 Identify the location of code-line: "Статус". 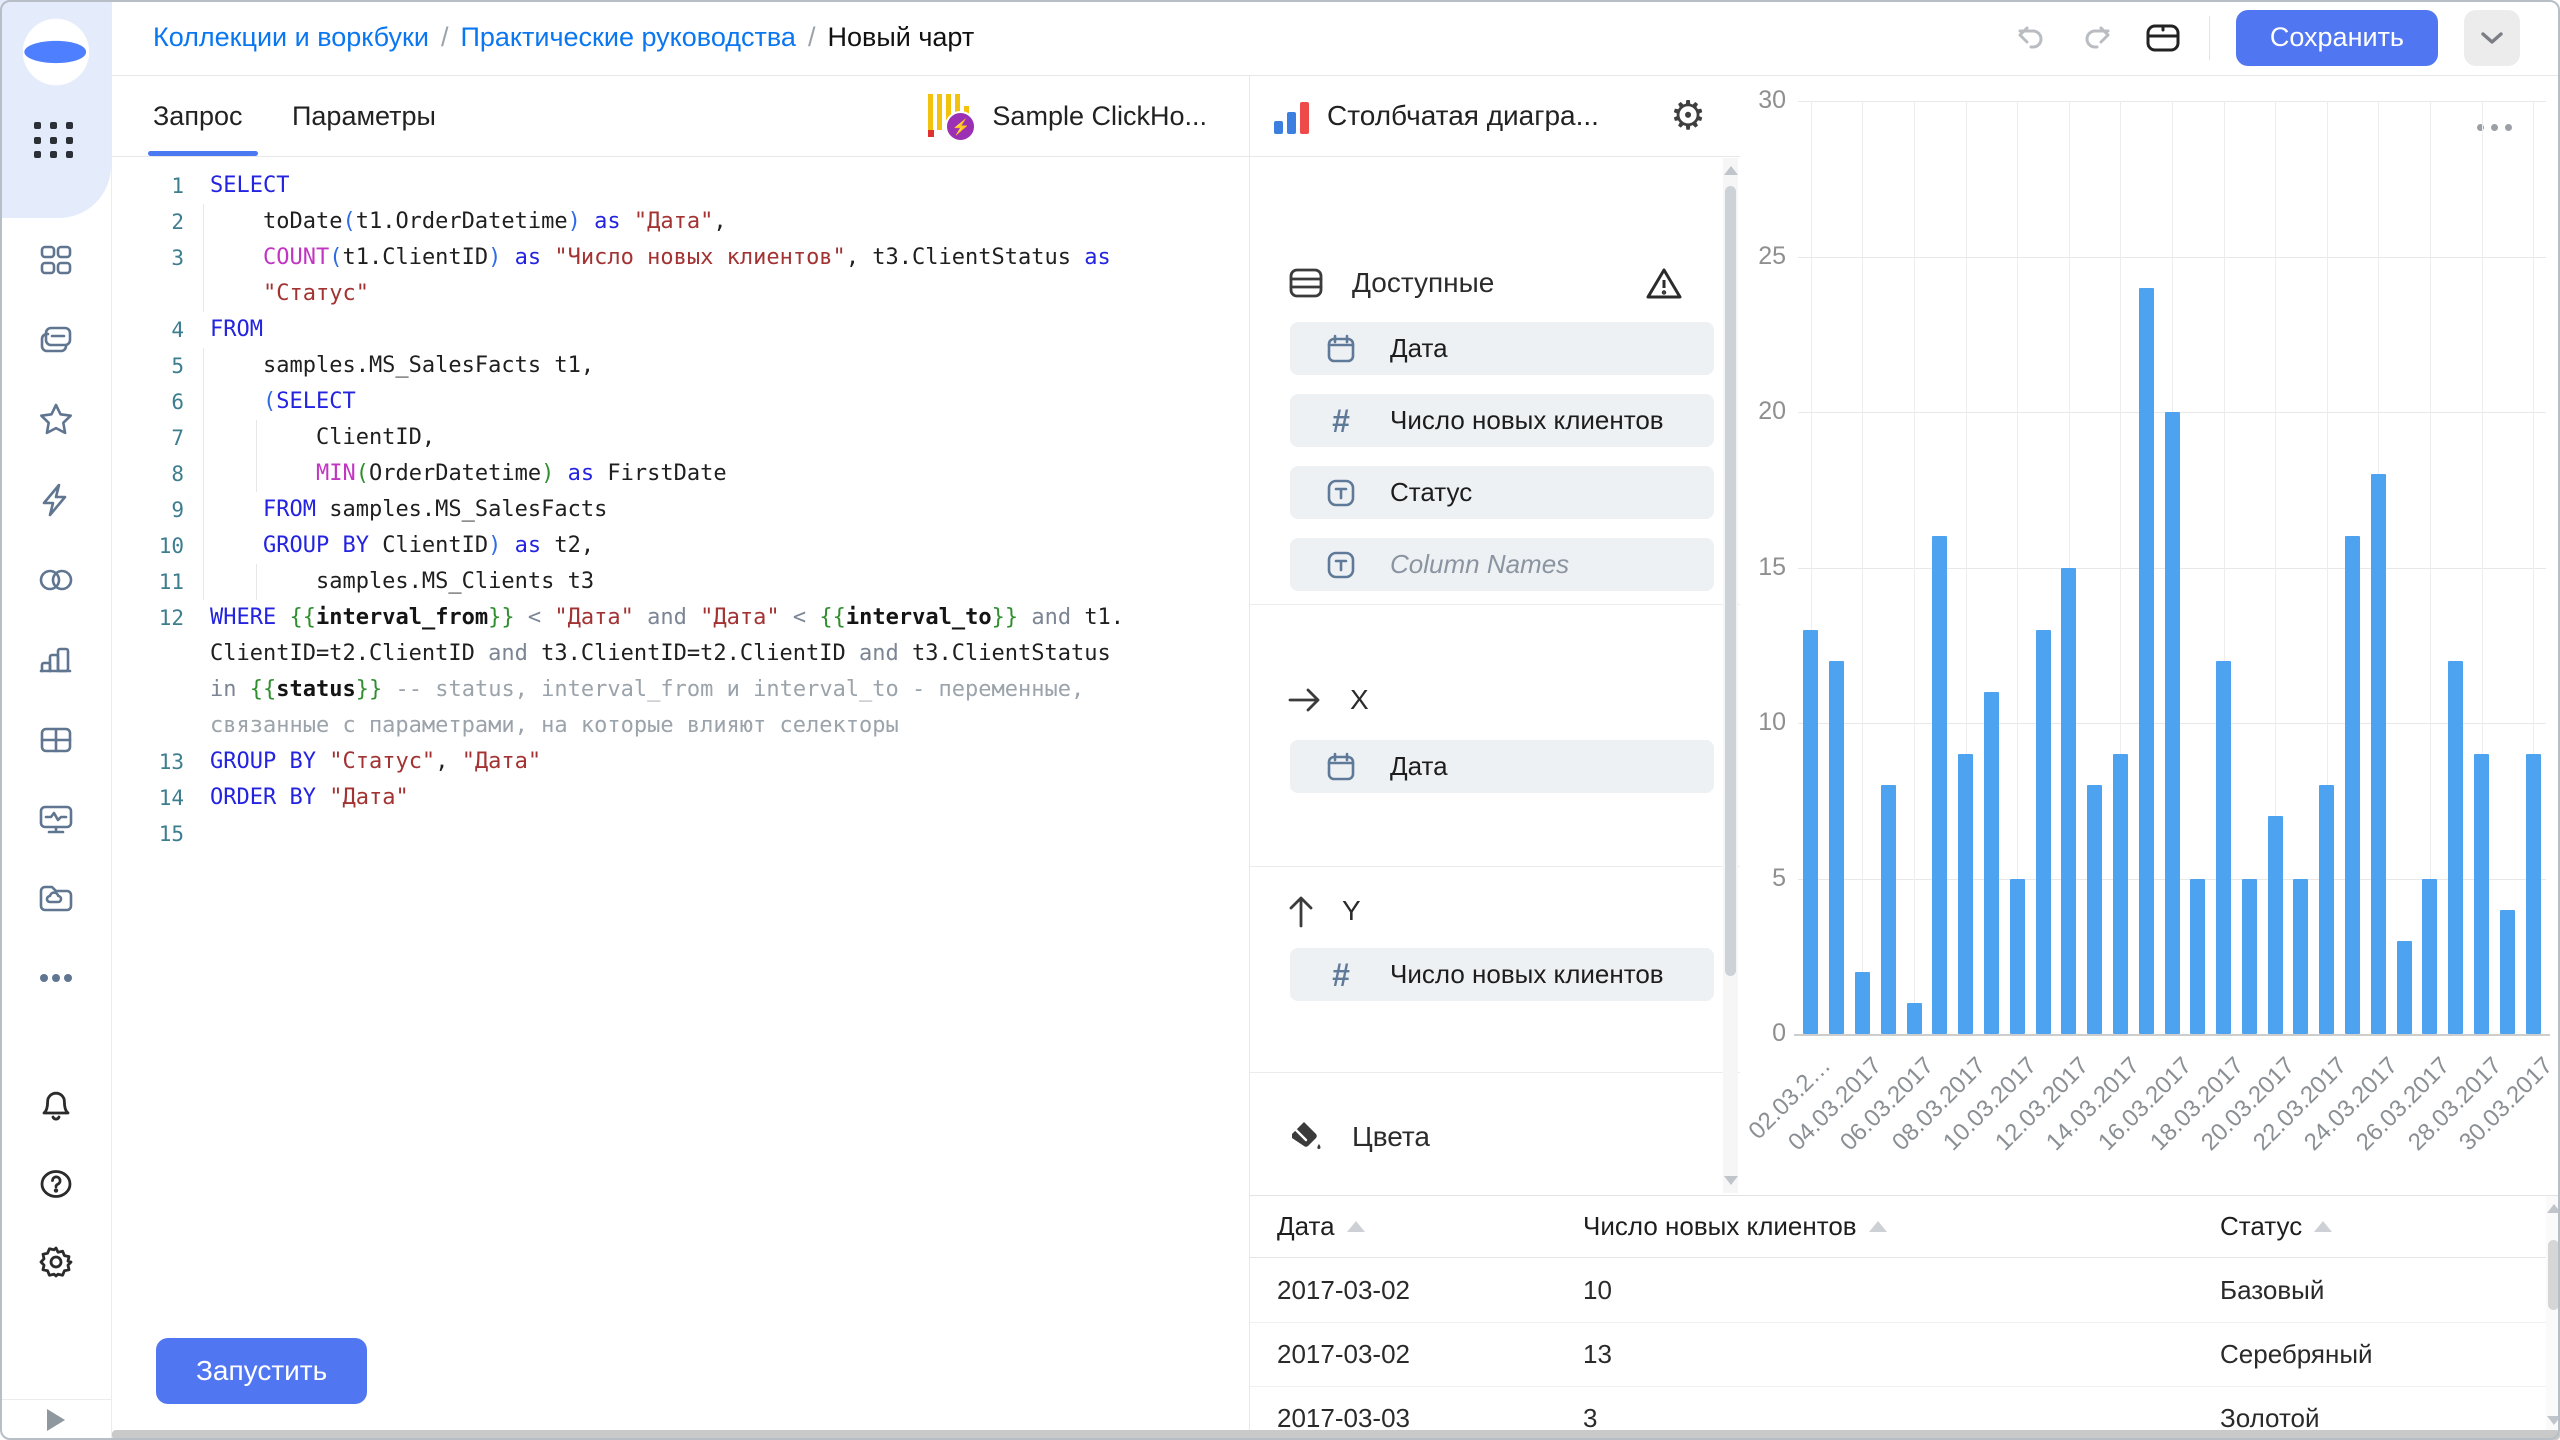
(680, 294).